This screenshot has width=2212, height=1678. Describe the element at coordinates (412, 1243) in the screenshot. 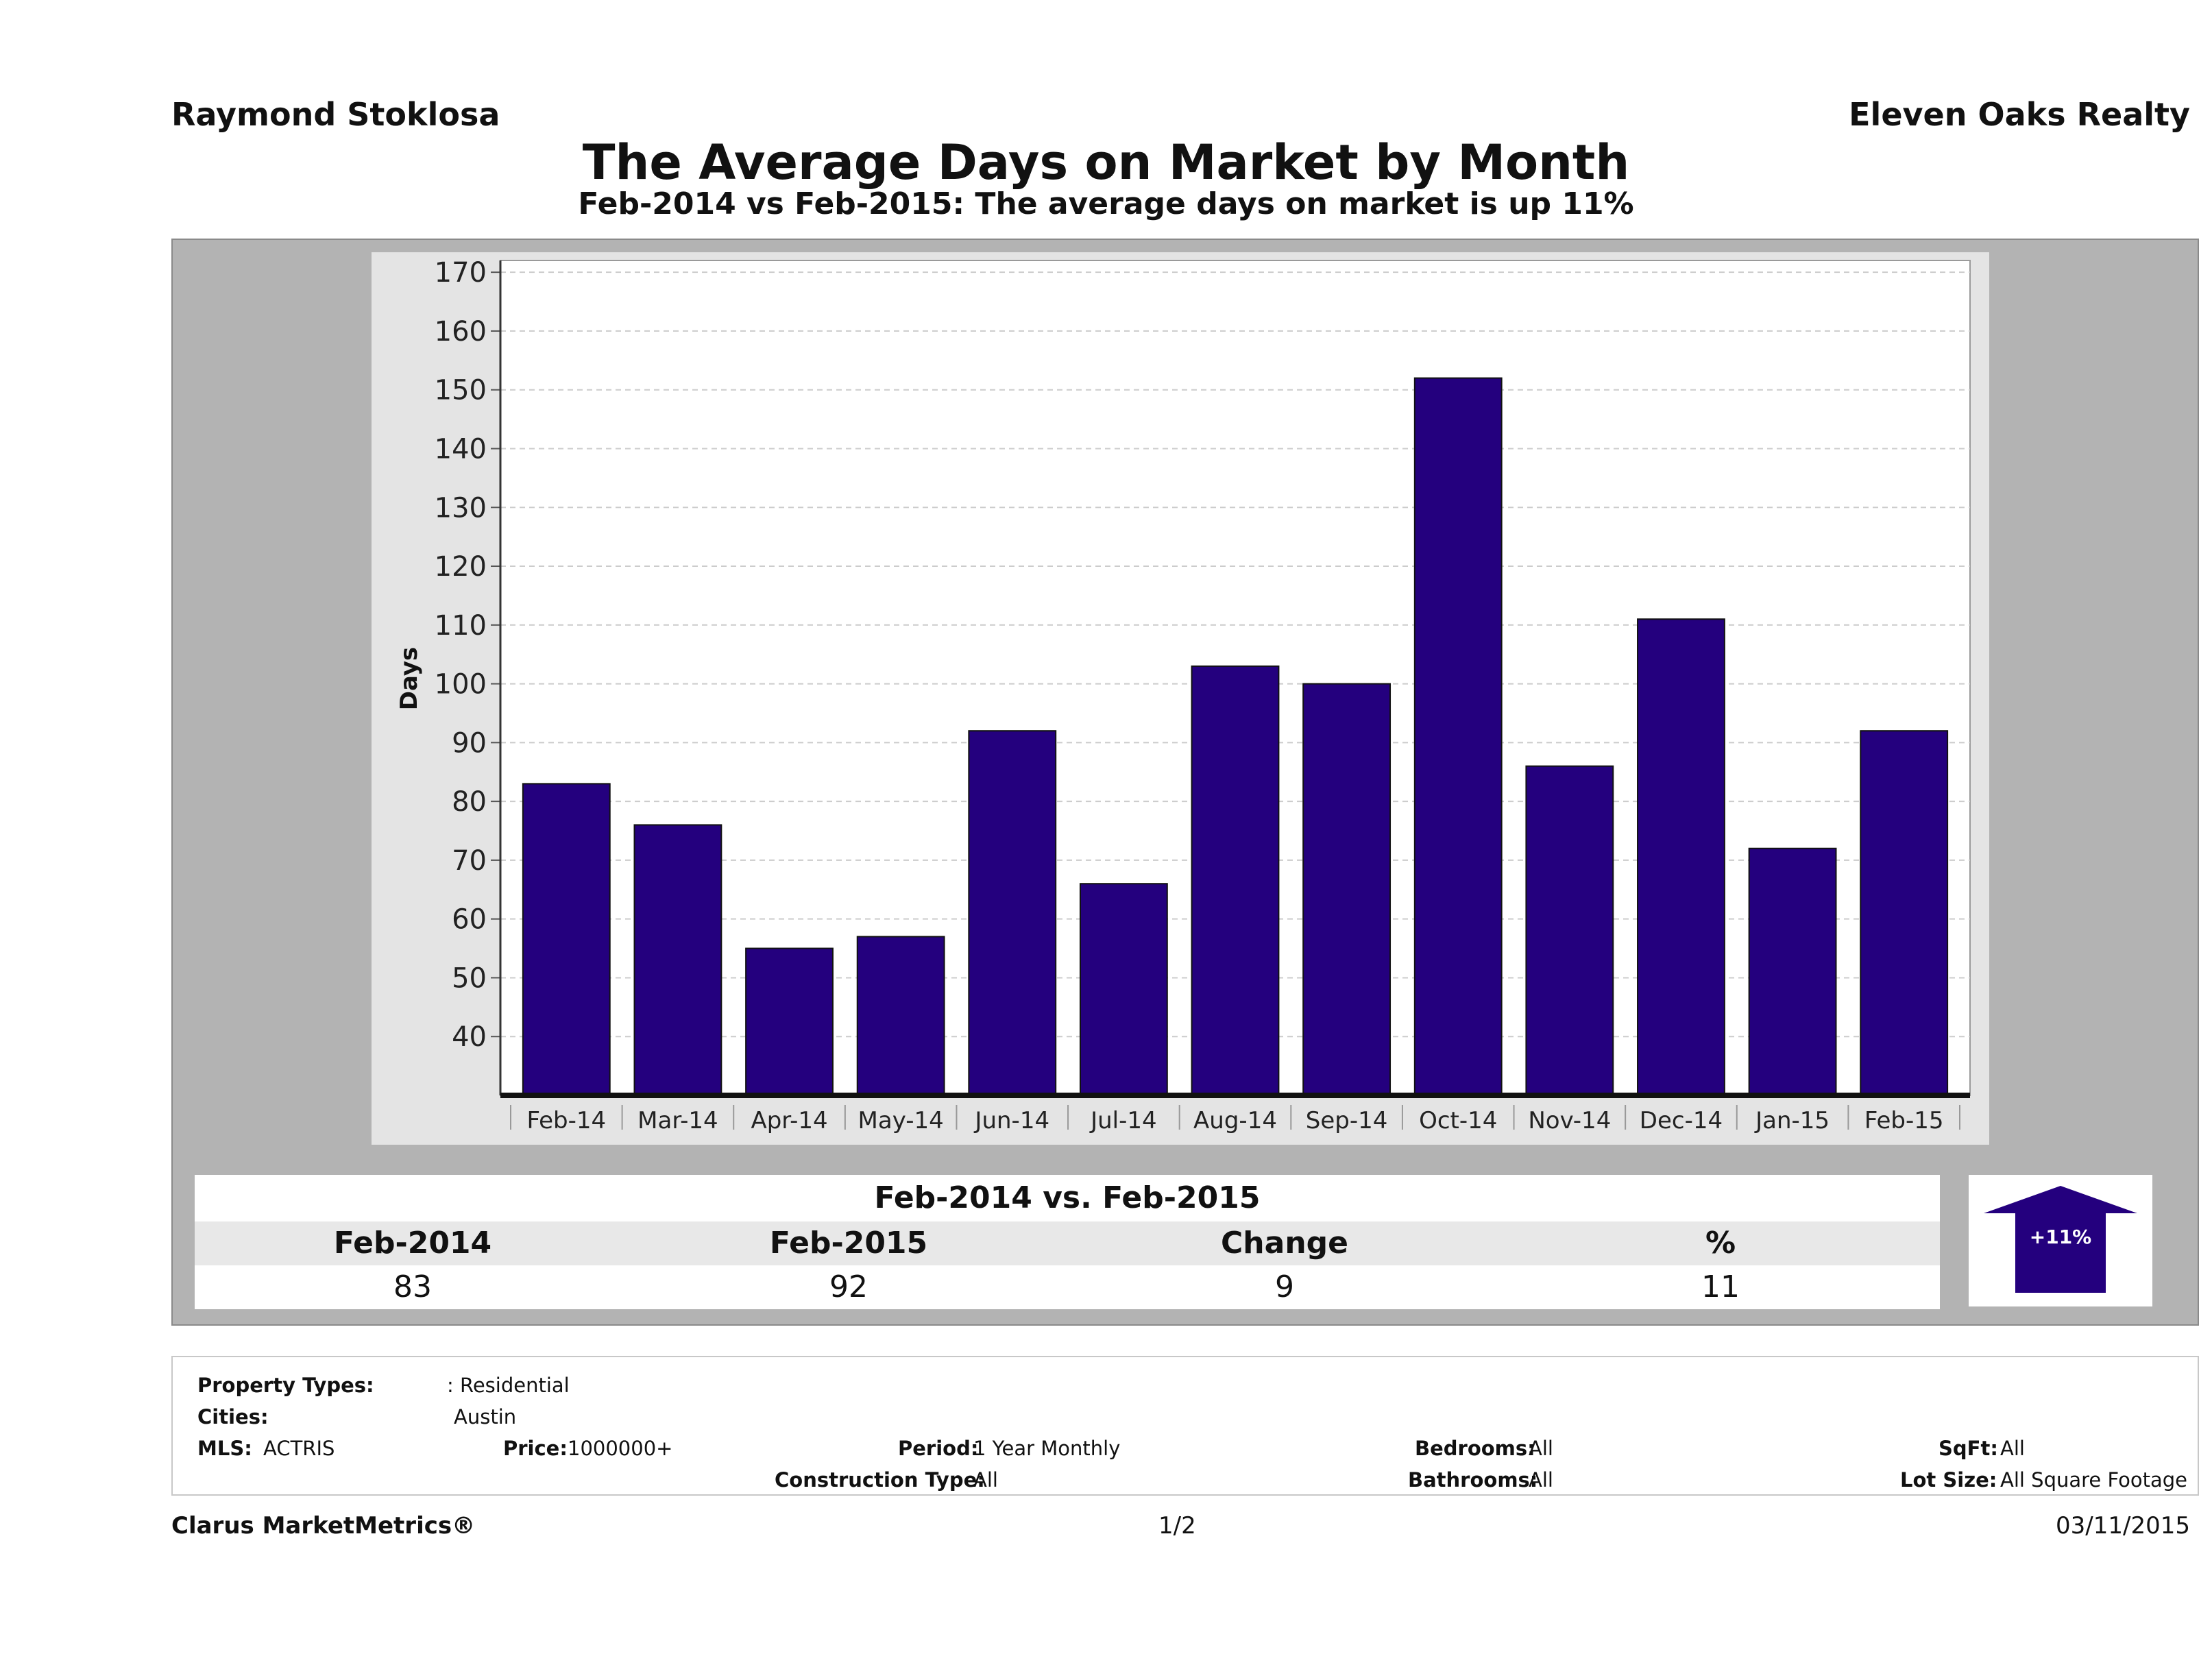

I see `label-feb-2014: Feb-2014` at that location.